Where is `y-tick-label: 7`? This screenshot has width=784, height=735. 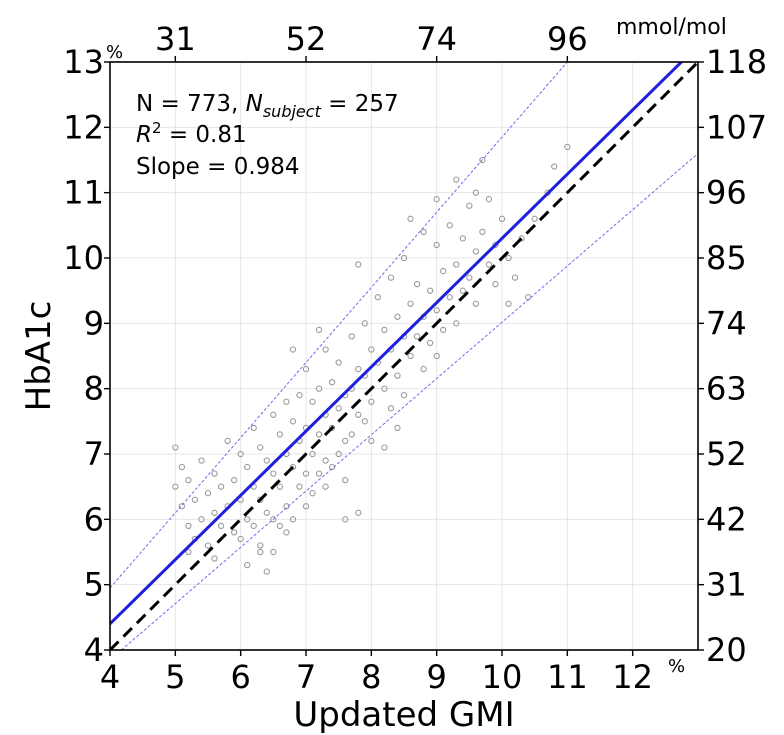 y-tick-label: 7 is located at coordinates (94, 454).